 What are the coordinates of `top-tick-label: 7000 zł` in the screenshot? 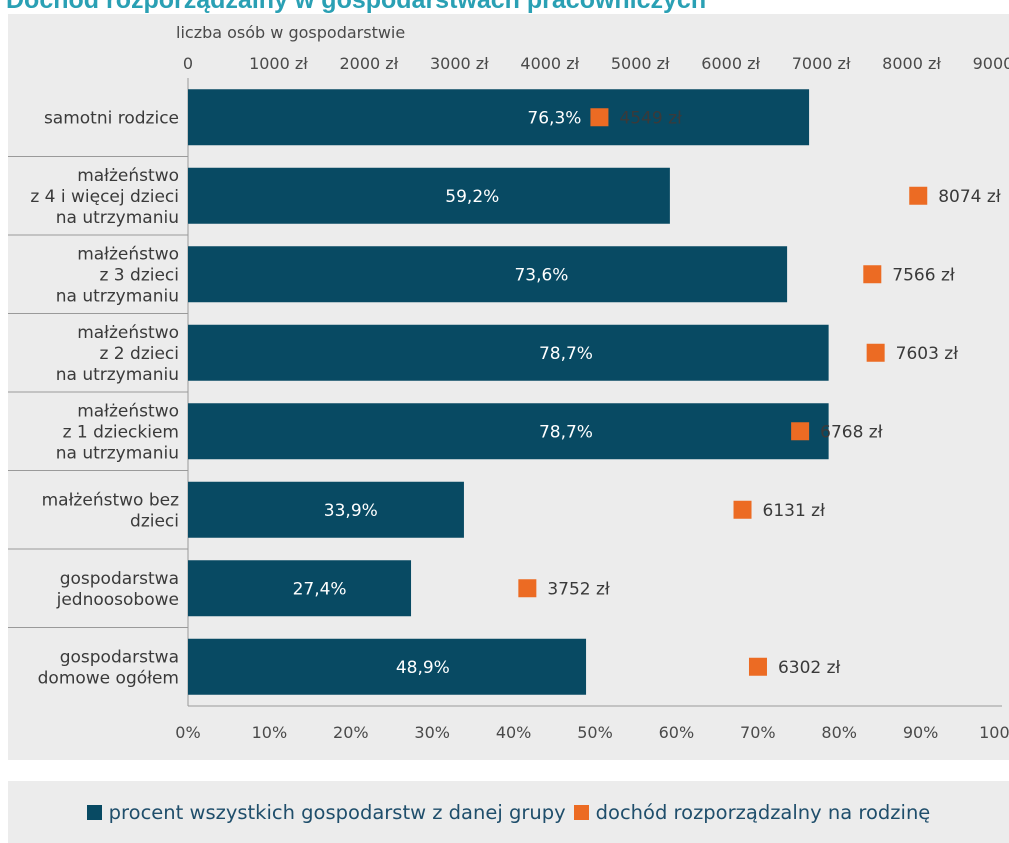 It's located at (821, 63).